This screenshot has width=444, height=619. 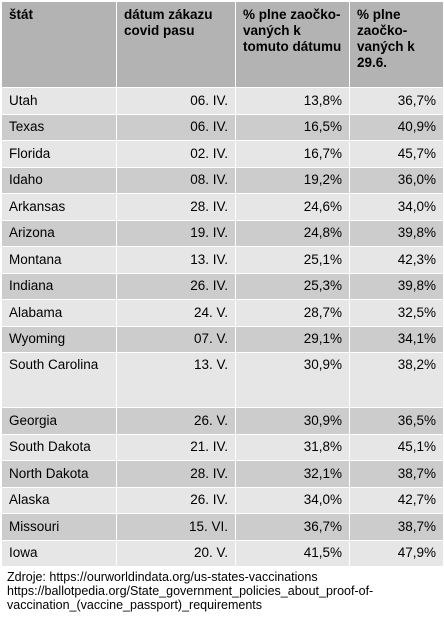 What do you see at coordinates (176, 233) in the screenshot?
I see `cell-ban-date: 19. IV.` at bounding box center [176, 233].